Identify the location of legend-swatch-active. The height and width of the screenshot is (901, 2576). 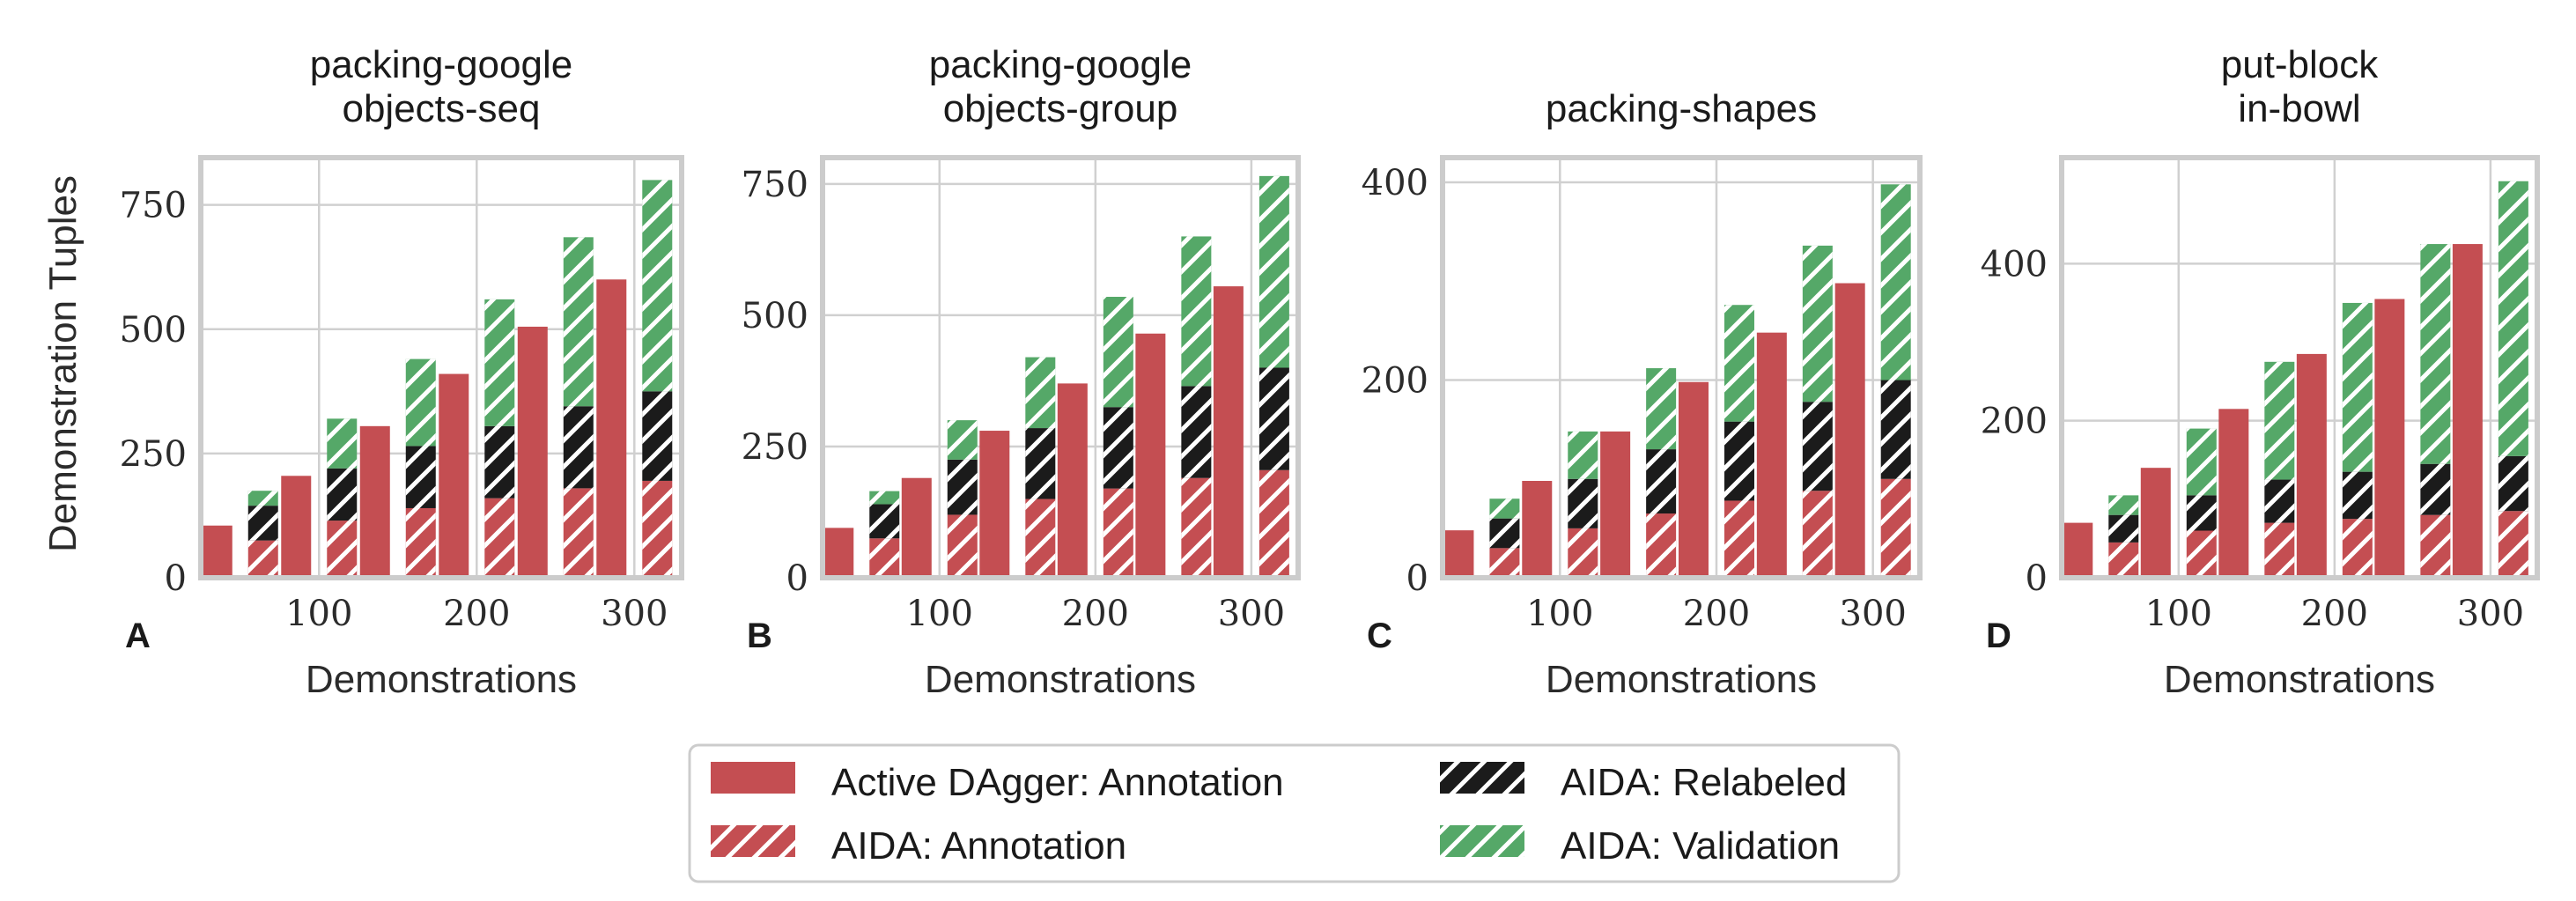
(753, 778).